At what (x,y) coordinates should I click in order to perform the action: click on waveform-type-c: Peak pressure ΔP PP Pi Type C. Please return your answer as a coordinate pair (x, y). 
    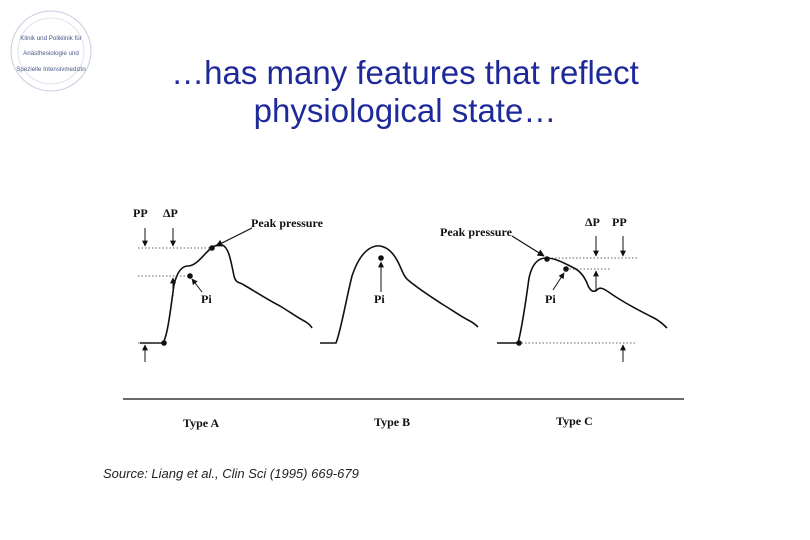
    Looking at the image, I should click on (554, 321).